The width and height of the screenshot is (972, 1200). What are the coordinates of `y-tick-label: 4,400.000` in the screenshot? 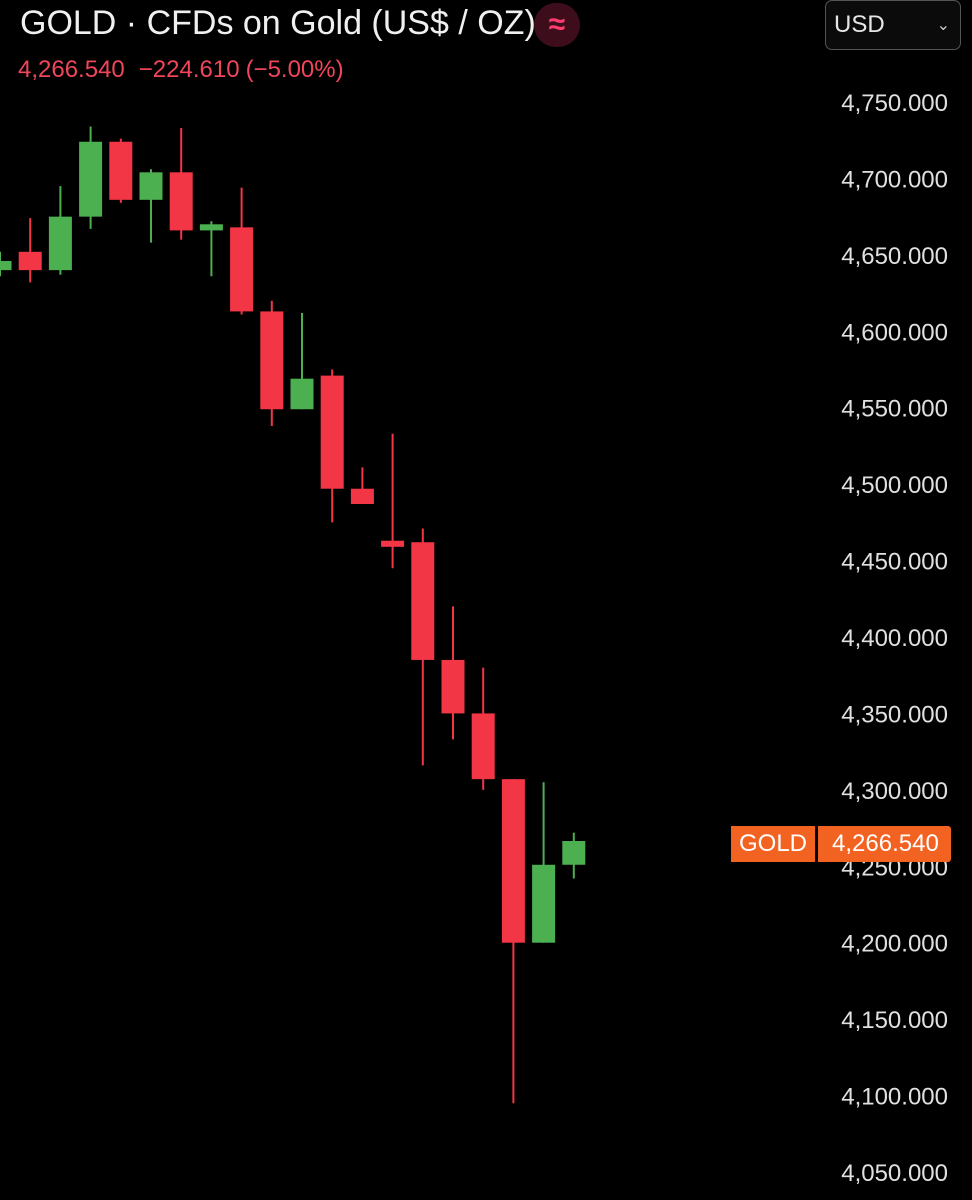 It's located at (894, 638).